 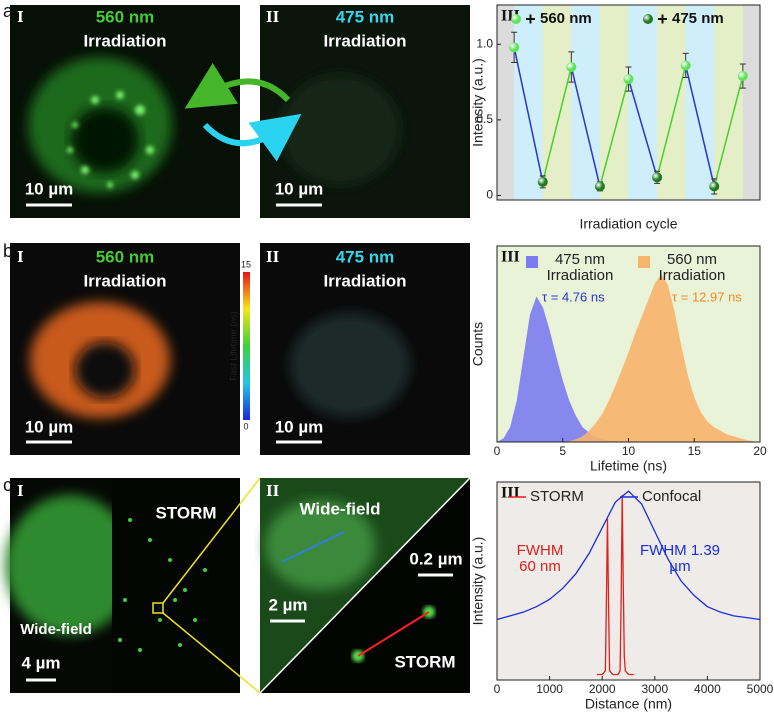 What do you see at coordinates (680, 559) in the screenshot?
I see `annotation: FWHM 1.39 µm` at bounding box center [680, 559].